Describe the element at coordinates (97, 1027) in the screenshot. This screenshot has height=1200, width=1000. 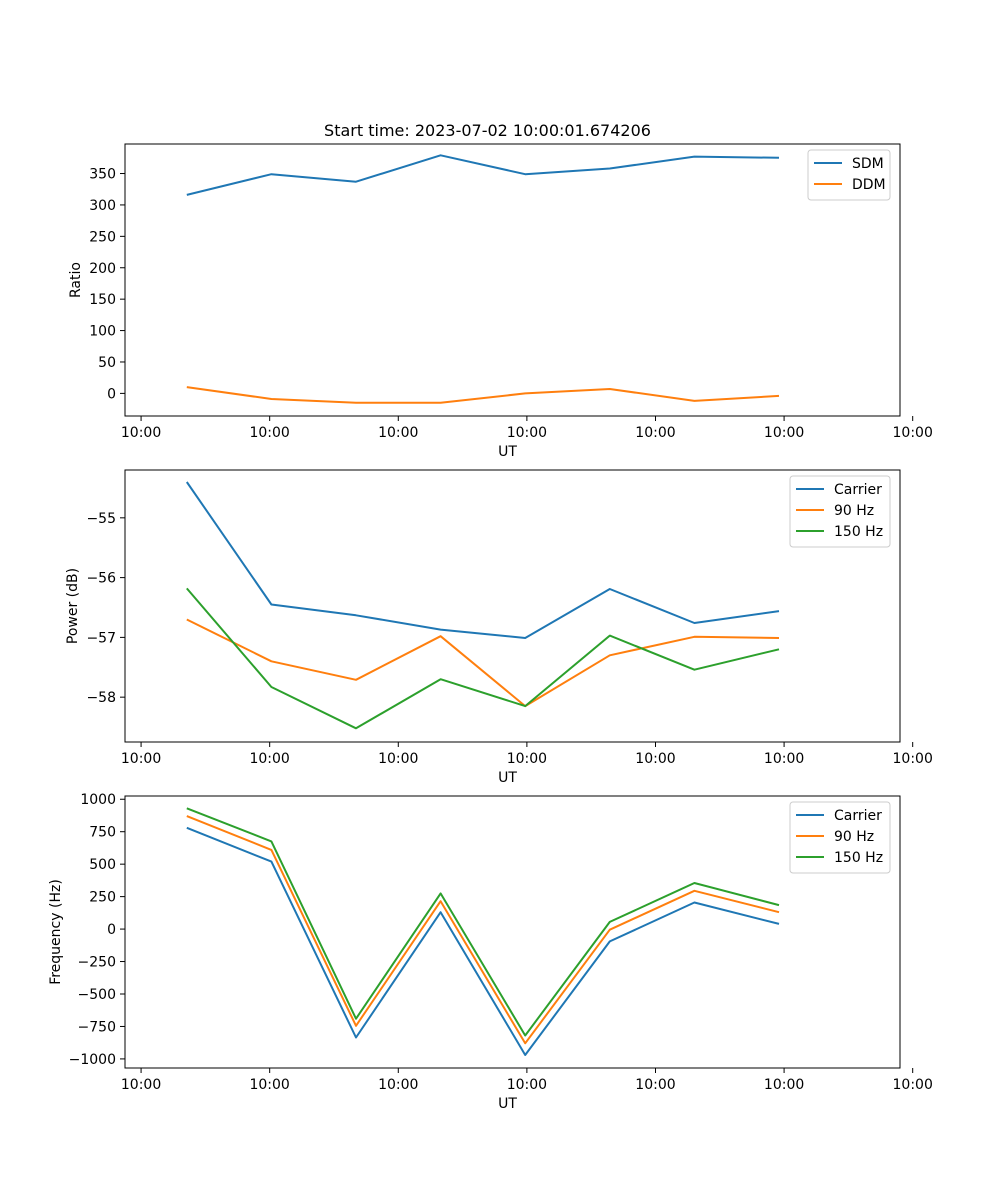
I see `y-tick-label: −750` at that location.